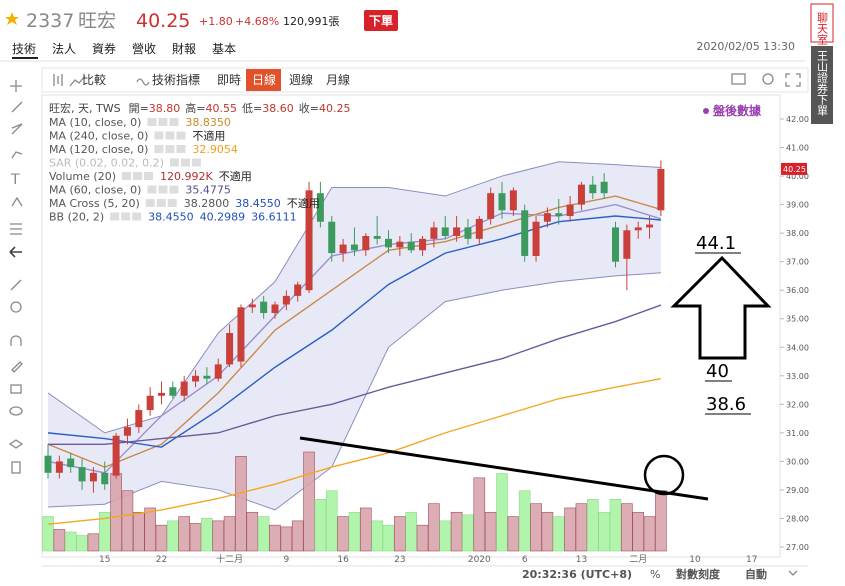 Image resolution: width=845 pixels, height=586 pixels. What do you see at coordinates (577, 574) in the screenshot?
I see `clock: 20:32:36 (UTC+8)` at bounding box center [577, 574].